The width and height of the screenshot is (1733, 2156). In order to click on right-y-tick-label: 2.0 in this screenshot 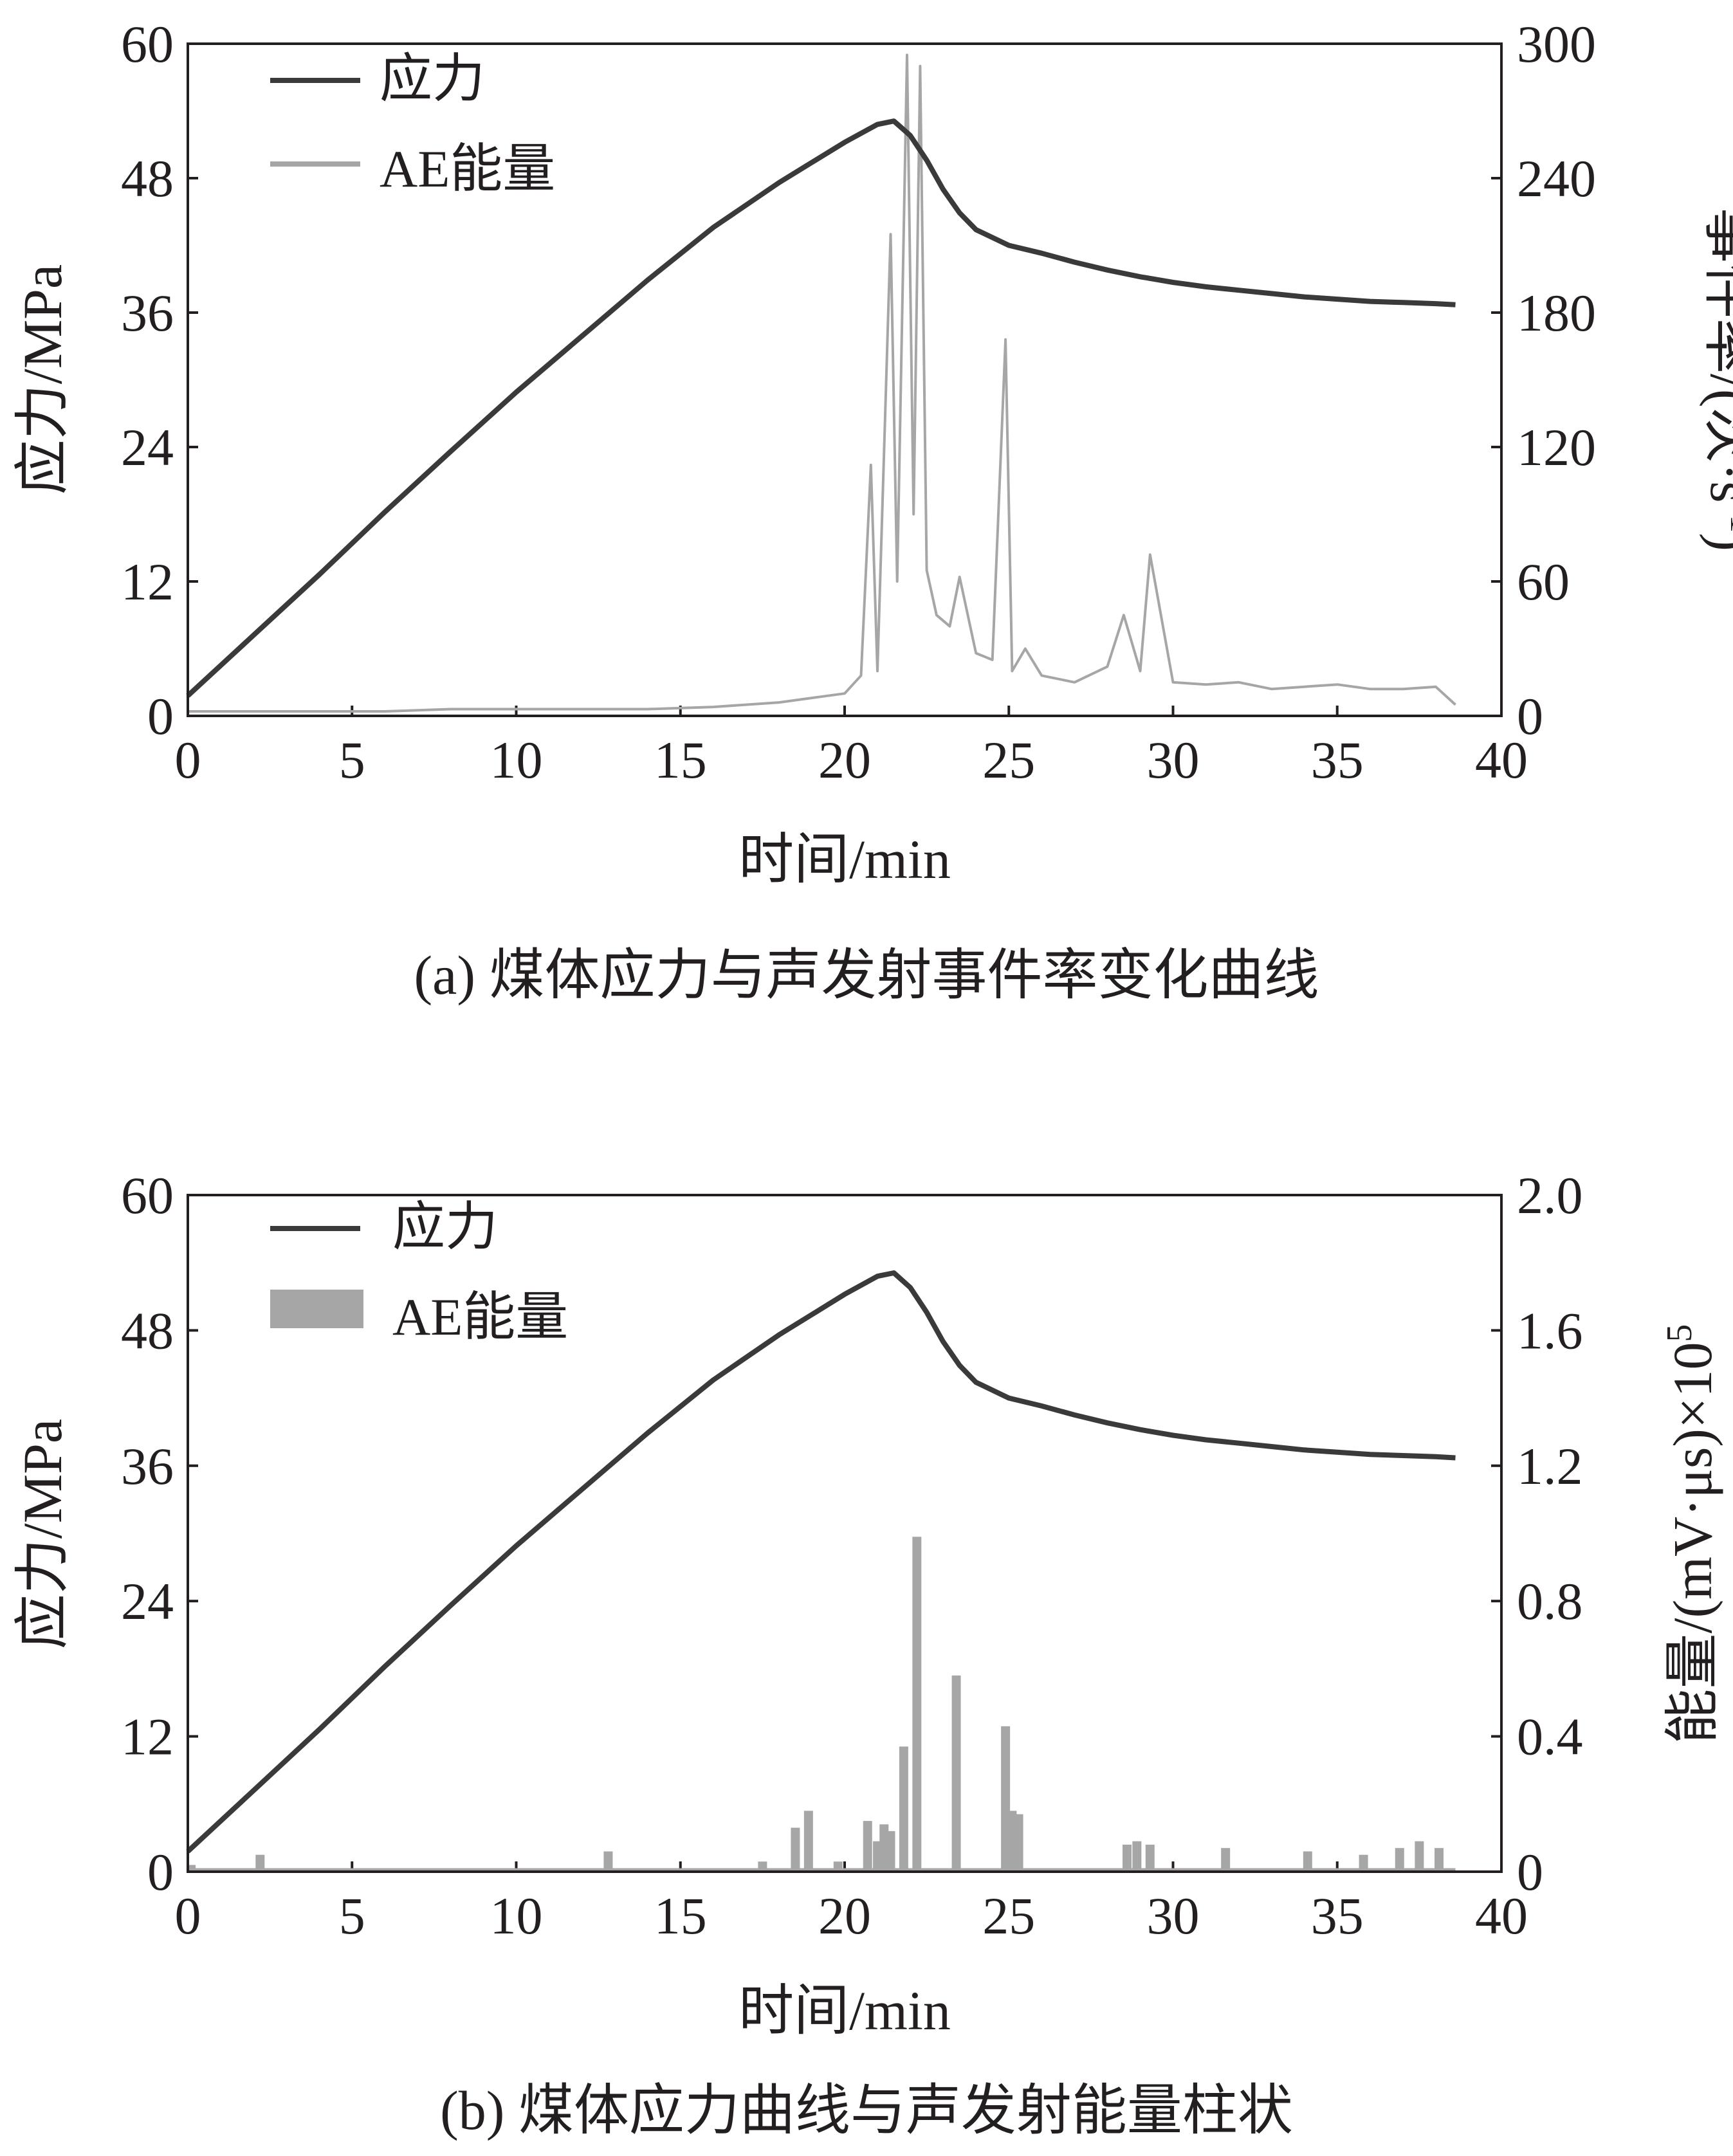, I will do `click(1550, 1195)`.